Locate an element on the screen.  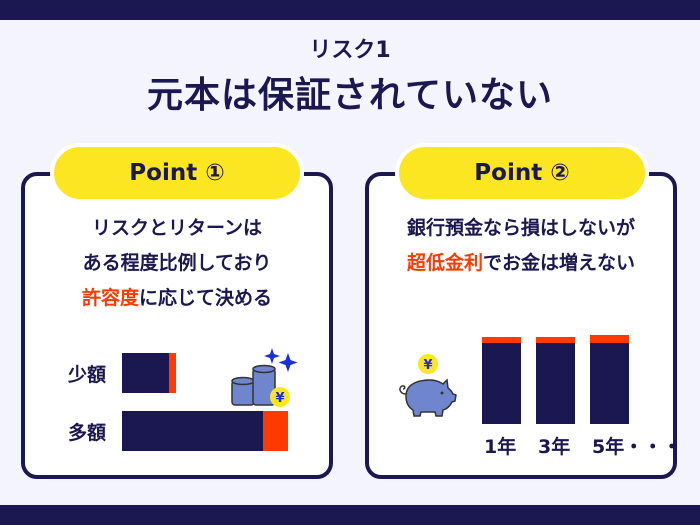
bottom-band is located at coordinates (350, 515).